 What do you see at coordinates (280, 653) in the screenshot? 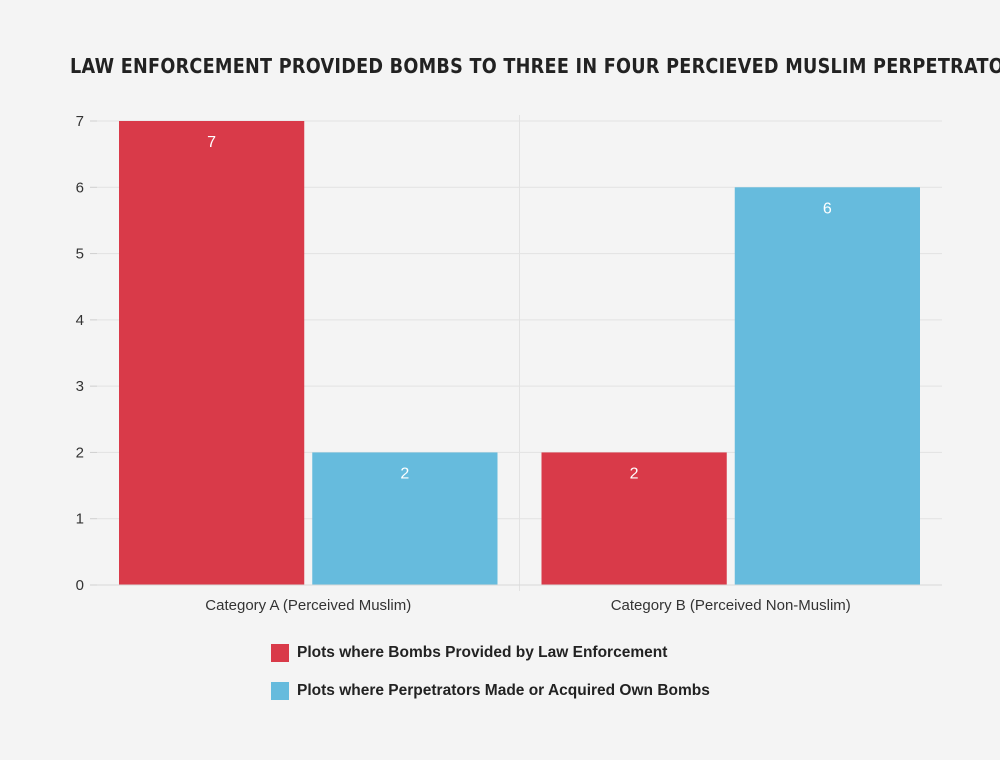
I see `legend-swatch-red` at bounding box center [280, 653].